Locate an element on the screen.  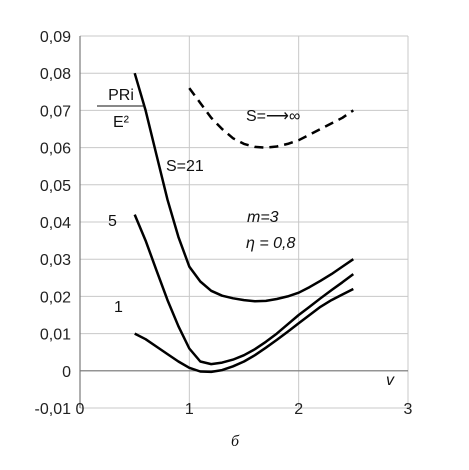
y-tick-label: 0,02 is located at coordinates (55, 297).